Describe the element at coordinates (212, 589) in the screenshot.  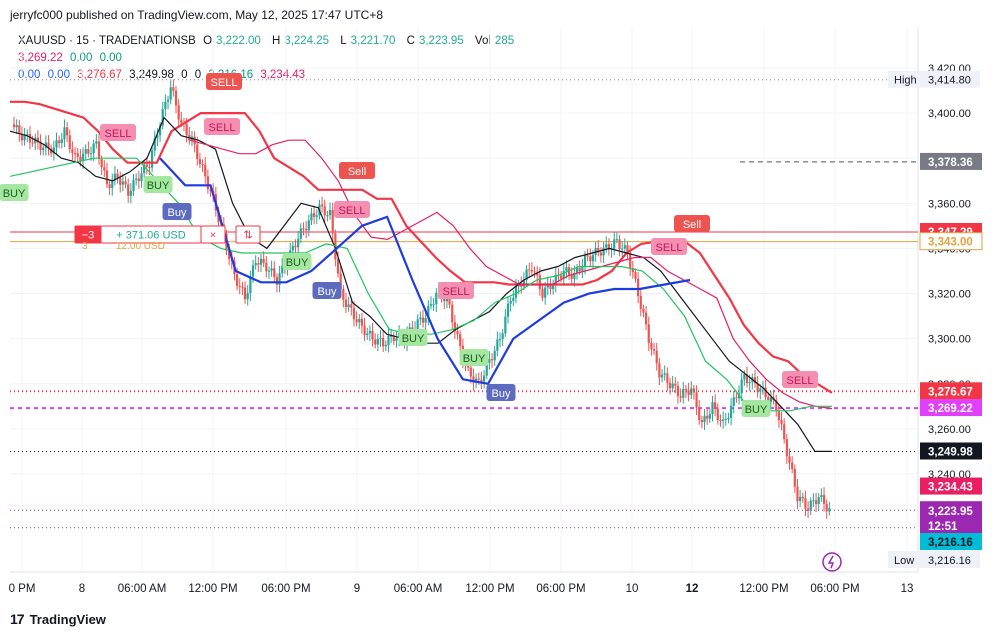
I see `x-tick-label: 12:00 PM` at that location.